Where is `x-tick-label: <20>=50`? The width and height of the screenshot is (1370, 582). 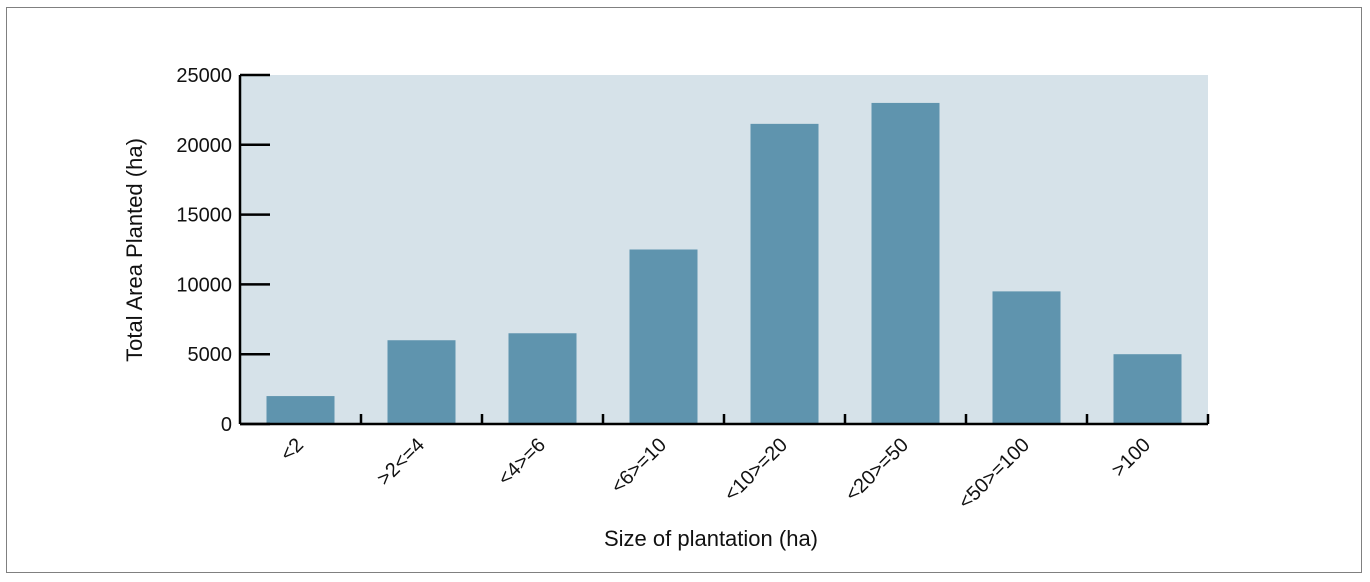
x-tick-label: <20>=50 is located at coordinates (877, 470).